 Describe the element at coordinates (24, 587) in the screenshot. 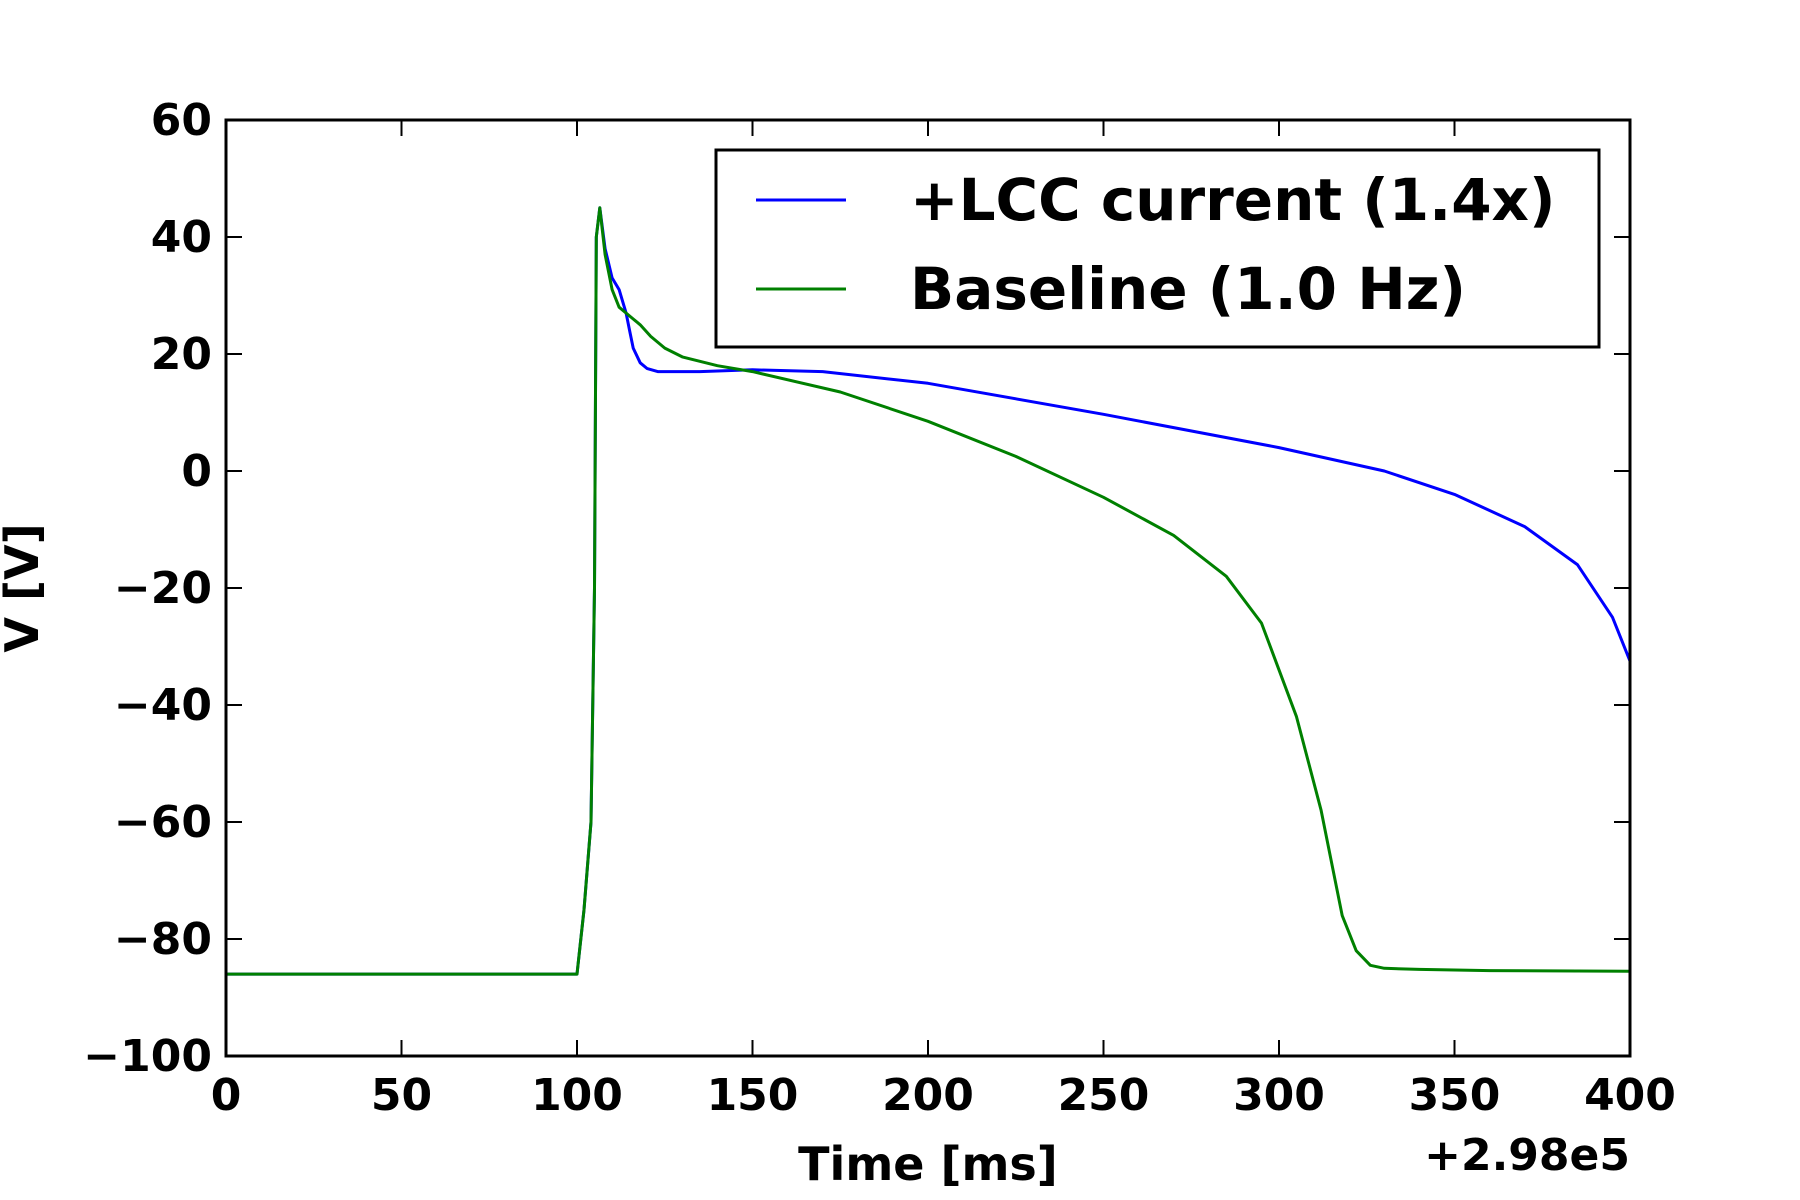

I see `y-axis-label: V [V]` at that location.